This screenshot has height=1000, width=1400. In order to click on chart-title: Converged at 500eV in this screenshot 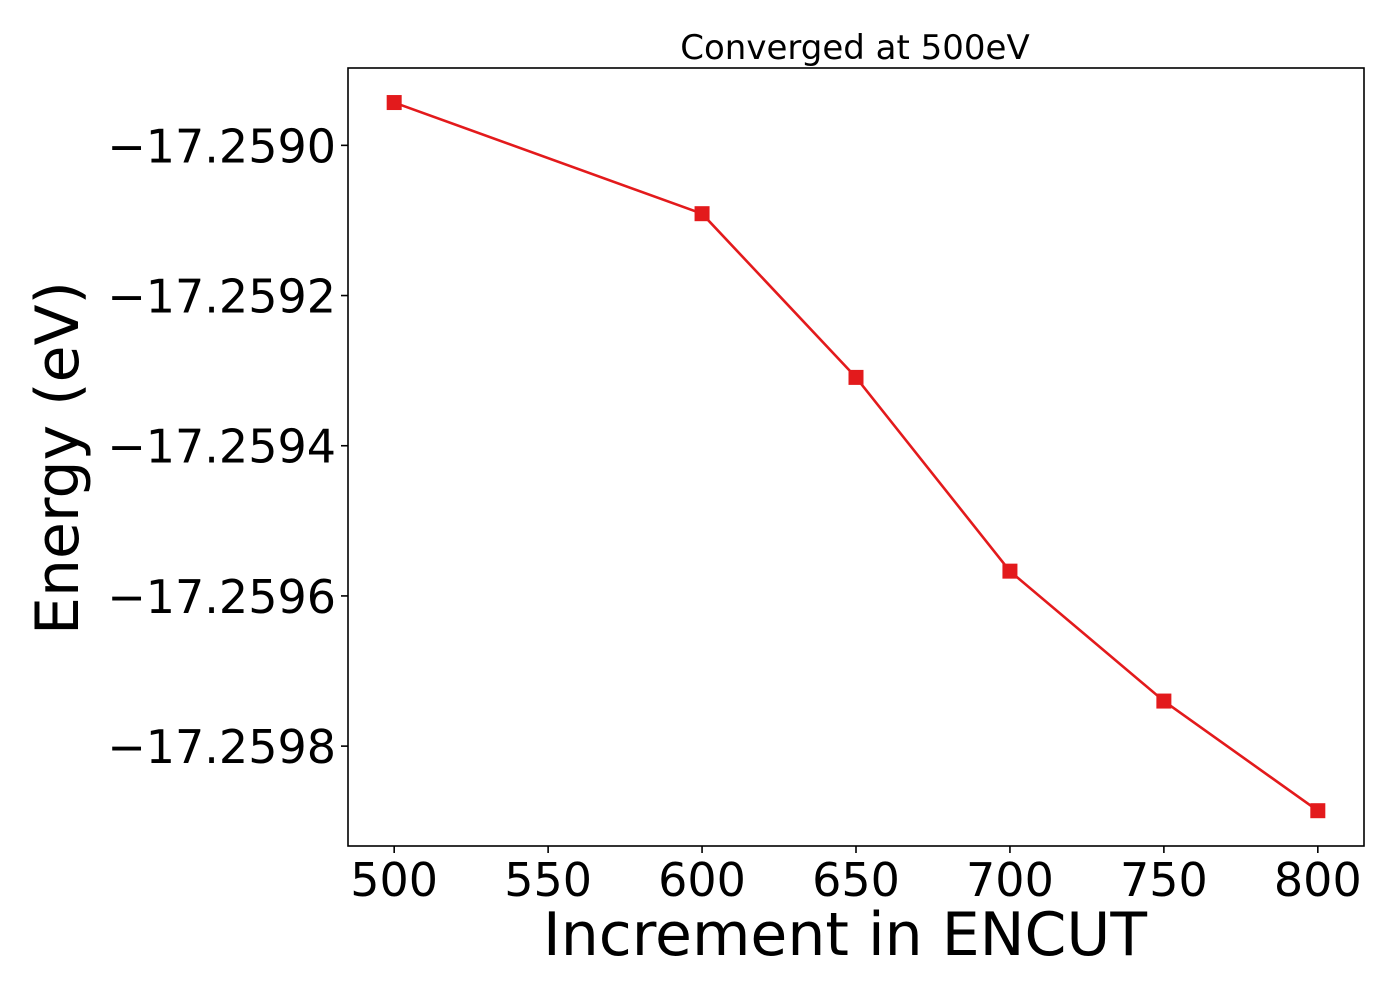, I will do `click(854, 48)`.